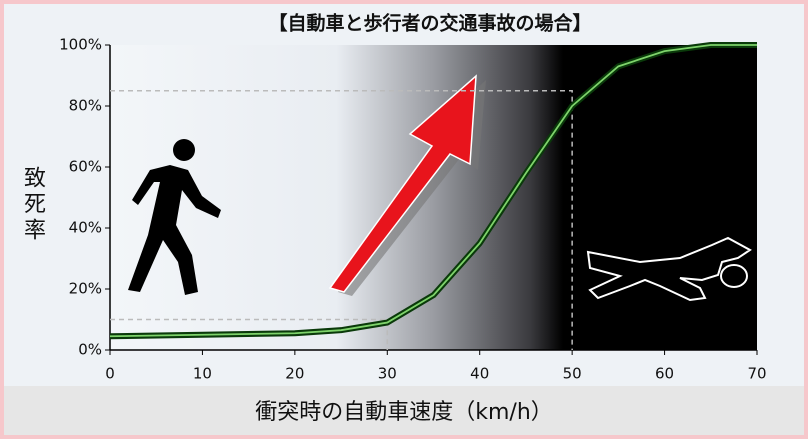 Image resolution: width=808 pixels, height=439 pixels. Describe the element at coordinates (90, 350) in the screenshot. I see `y-tick-label: 0%` at that location.